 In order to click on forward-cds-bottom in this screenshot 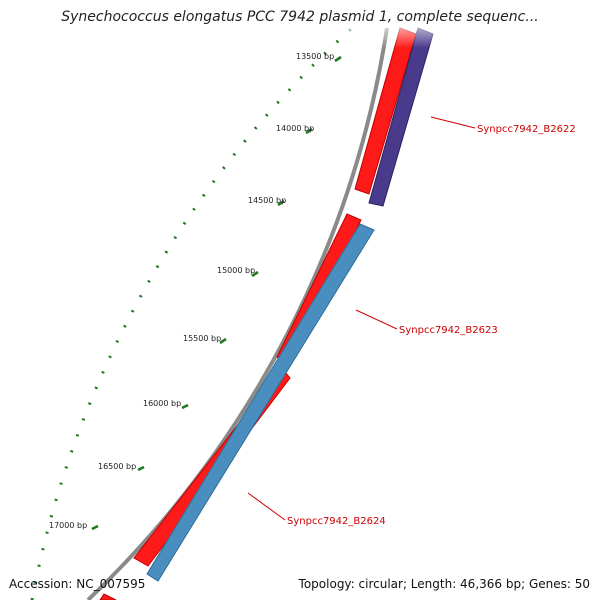, I will do `click(108, 596)`.